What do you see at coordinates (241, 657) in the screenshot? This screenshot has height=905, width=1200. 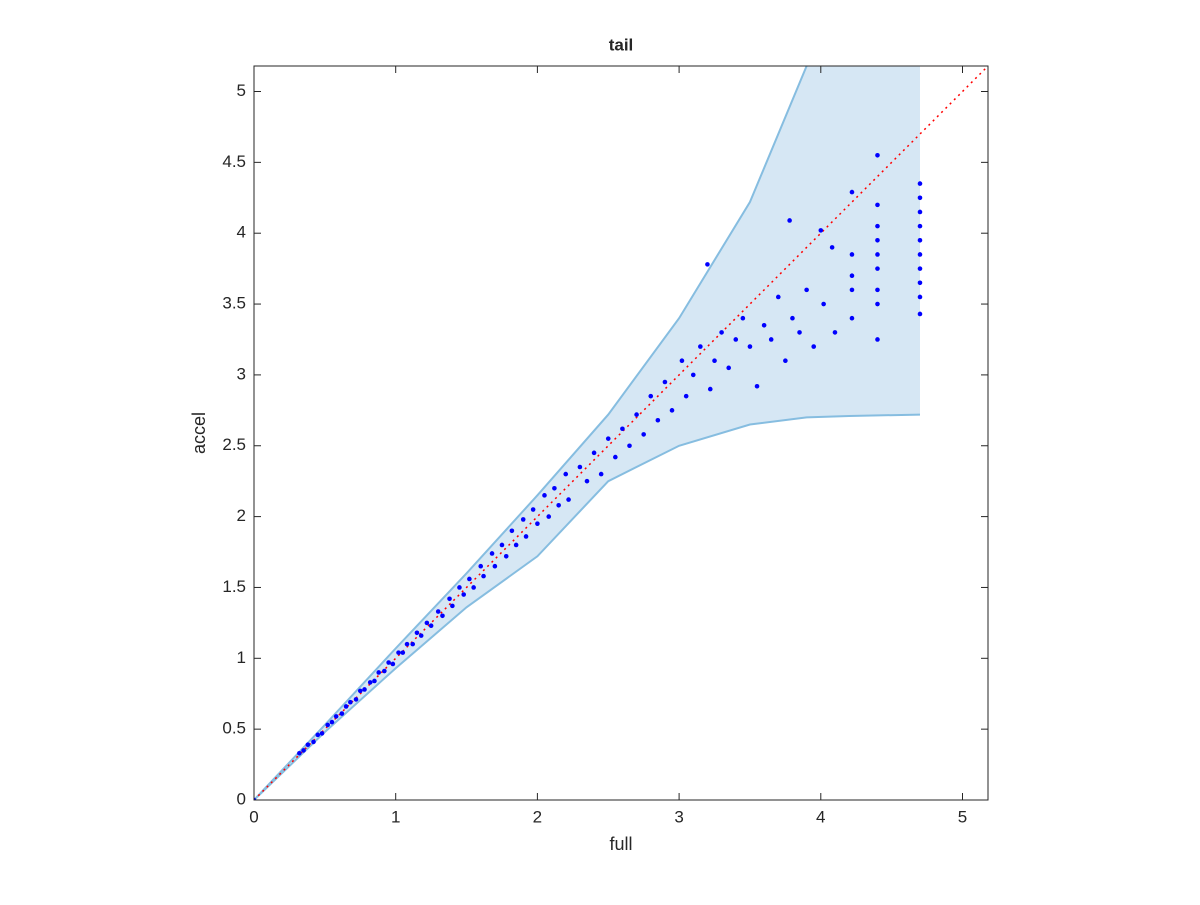 I see `y-tick-label: 1` at bounding box center [241, 657].